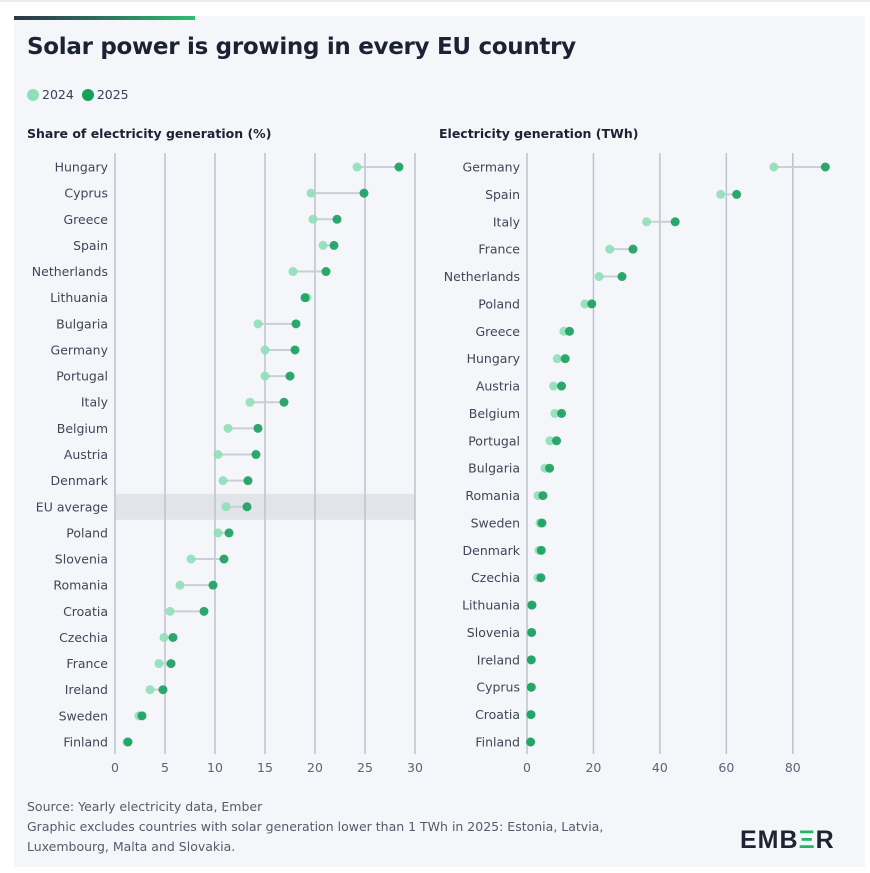 This screenshot has height=873, width=870. Describe the element at coordinates (435, 1) in the screenshot. I see `top-divider` at that location.